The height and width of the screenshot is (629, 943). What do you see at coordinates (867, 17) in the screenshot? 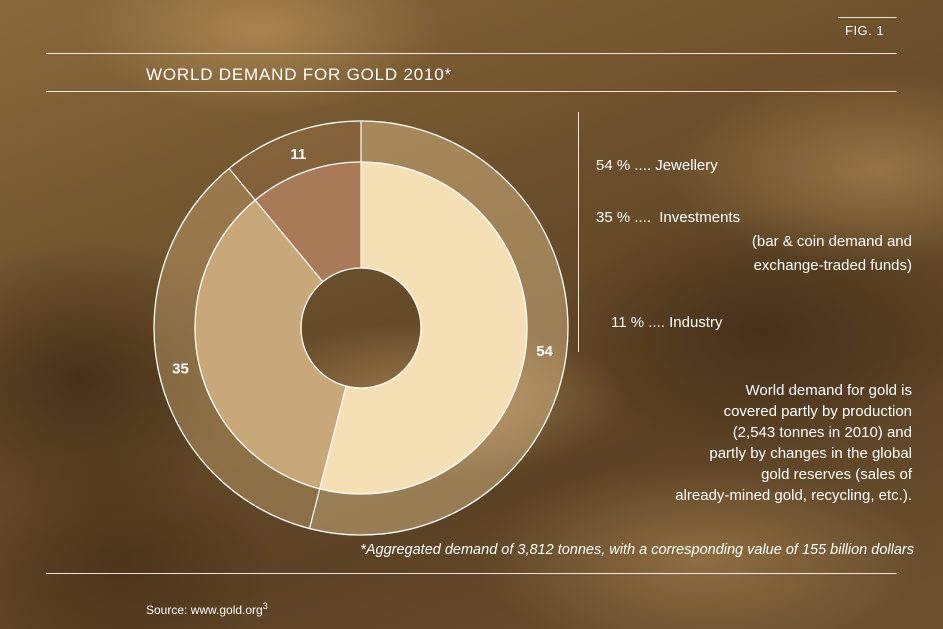
I see `fig-label-rule-top` at bounding box center [867, 17].